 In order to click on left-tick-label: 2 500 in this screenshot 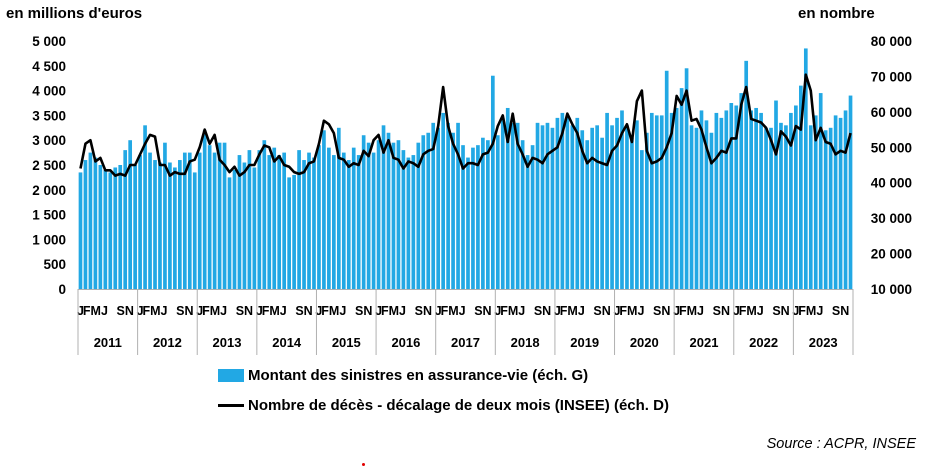, I will do `click(49, 165)`.